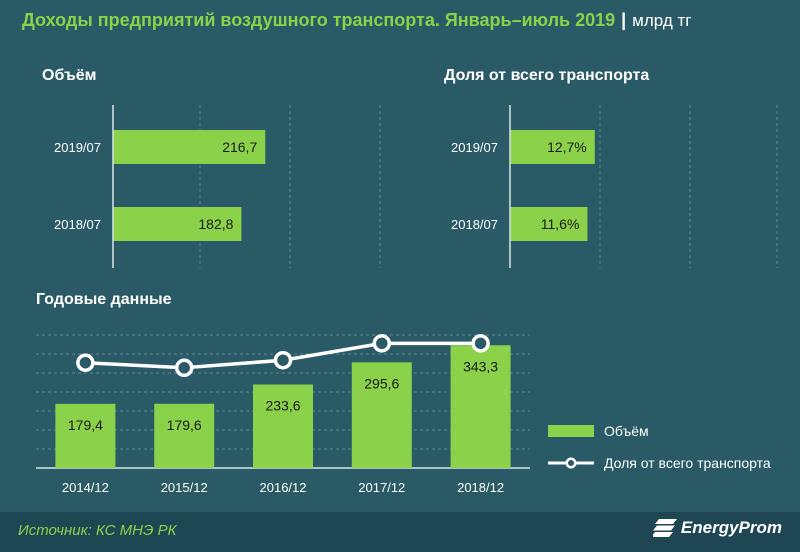 This screenshot has width=800, height=552. What do you see at coordinates (184, 487) in the screenshot?
I see `annual-category-label: 2015/12` at bounding box center [184, 487].